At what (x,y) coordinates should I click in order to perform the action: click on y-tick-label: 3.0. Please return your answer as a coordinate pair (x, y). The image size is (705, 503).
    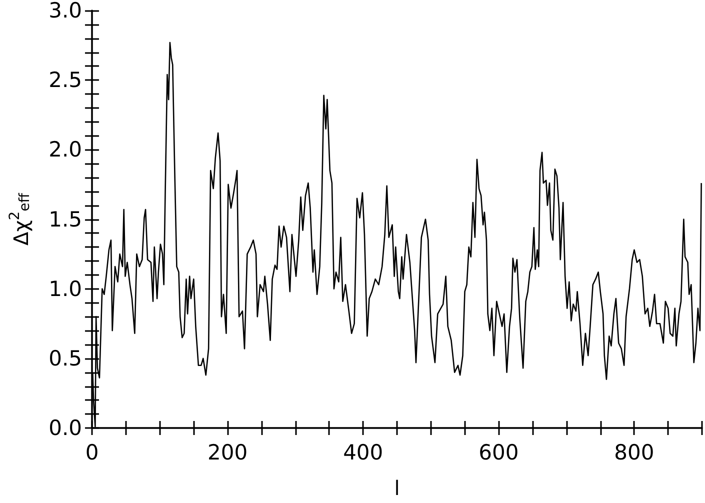
    Looking at the image, I should click on (65, 11).